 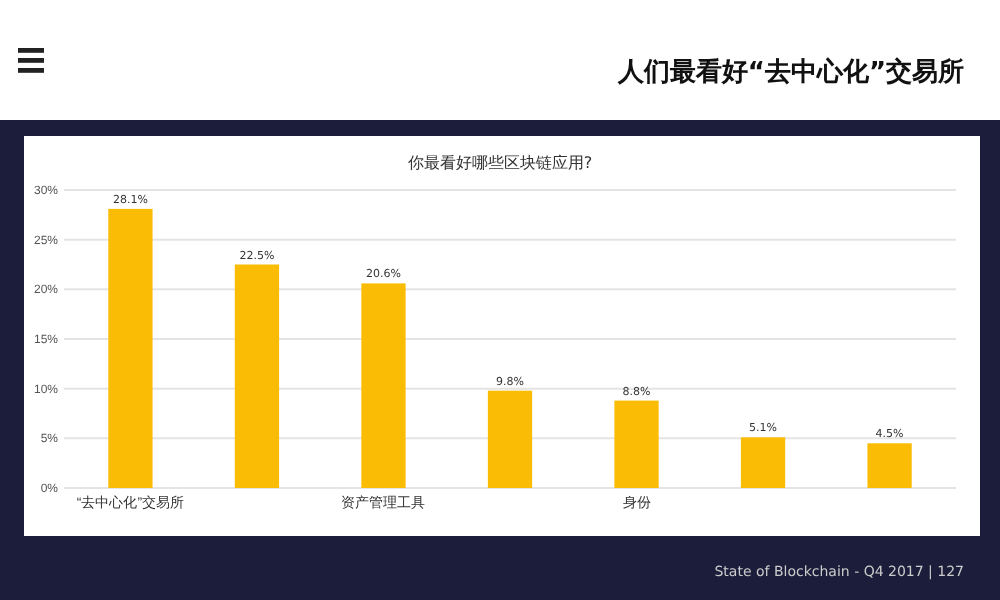 What do you see at coordinates (789, 72) in the screenshot?
I see `text: 人们最看好“去中心化”交易所` at bounding box center [789, 72].